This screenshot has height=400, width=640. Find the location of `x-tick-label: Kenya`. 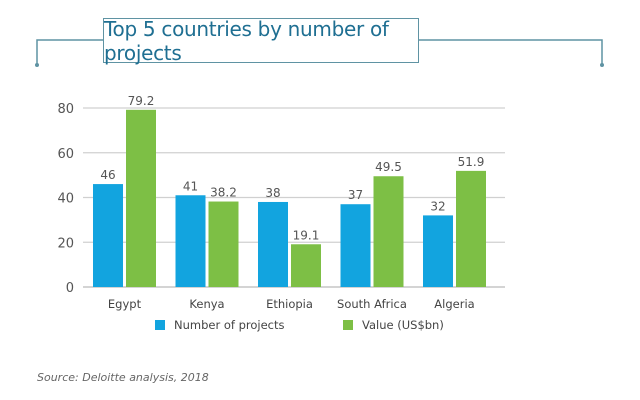

x-tick-label: Kenya is located at coordinates (206, 304).